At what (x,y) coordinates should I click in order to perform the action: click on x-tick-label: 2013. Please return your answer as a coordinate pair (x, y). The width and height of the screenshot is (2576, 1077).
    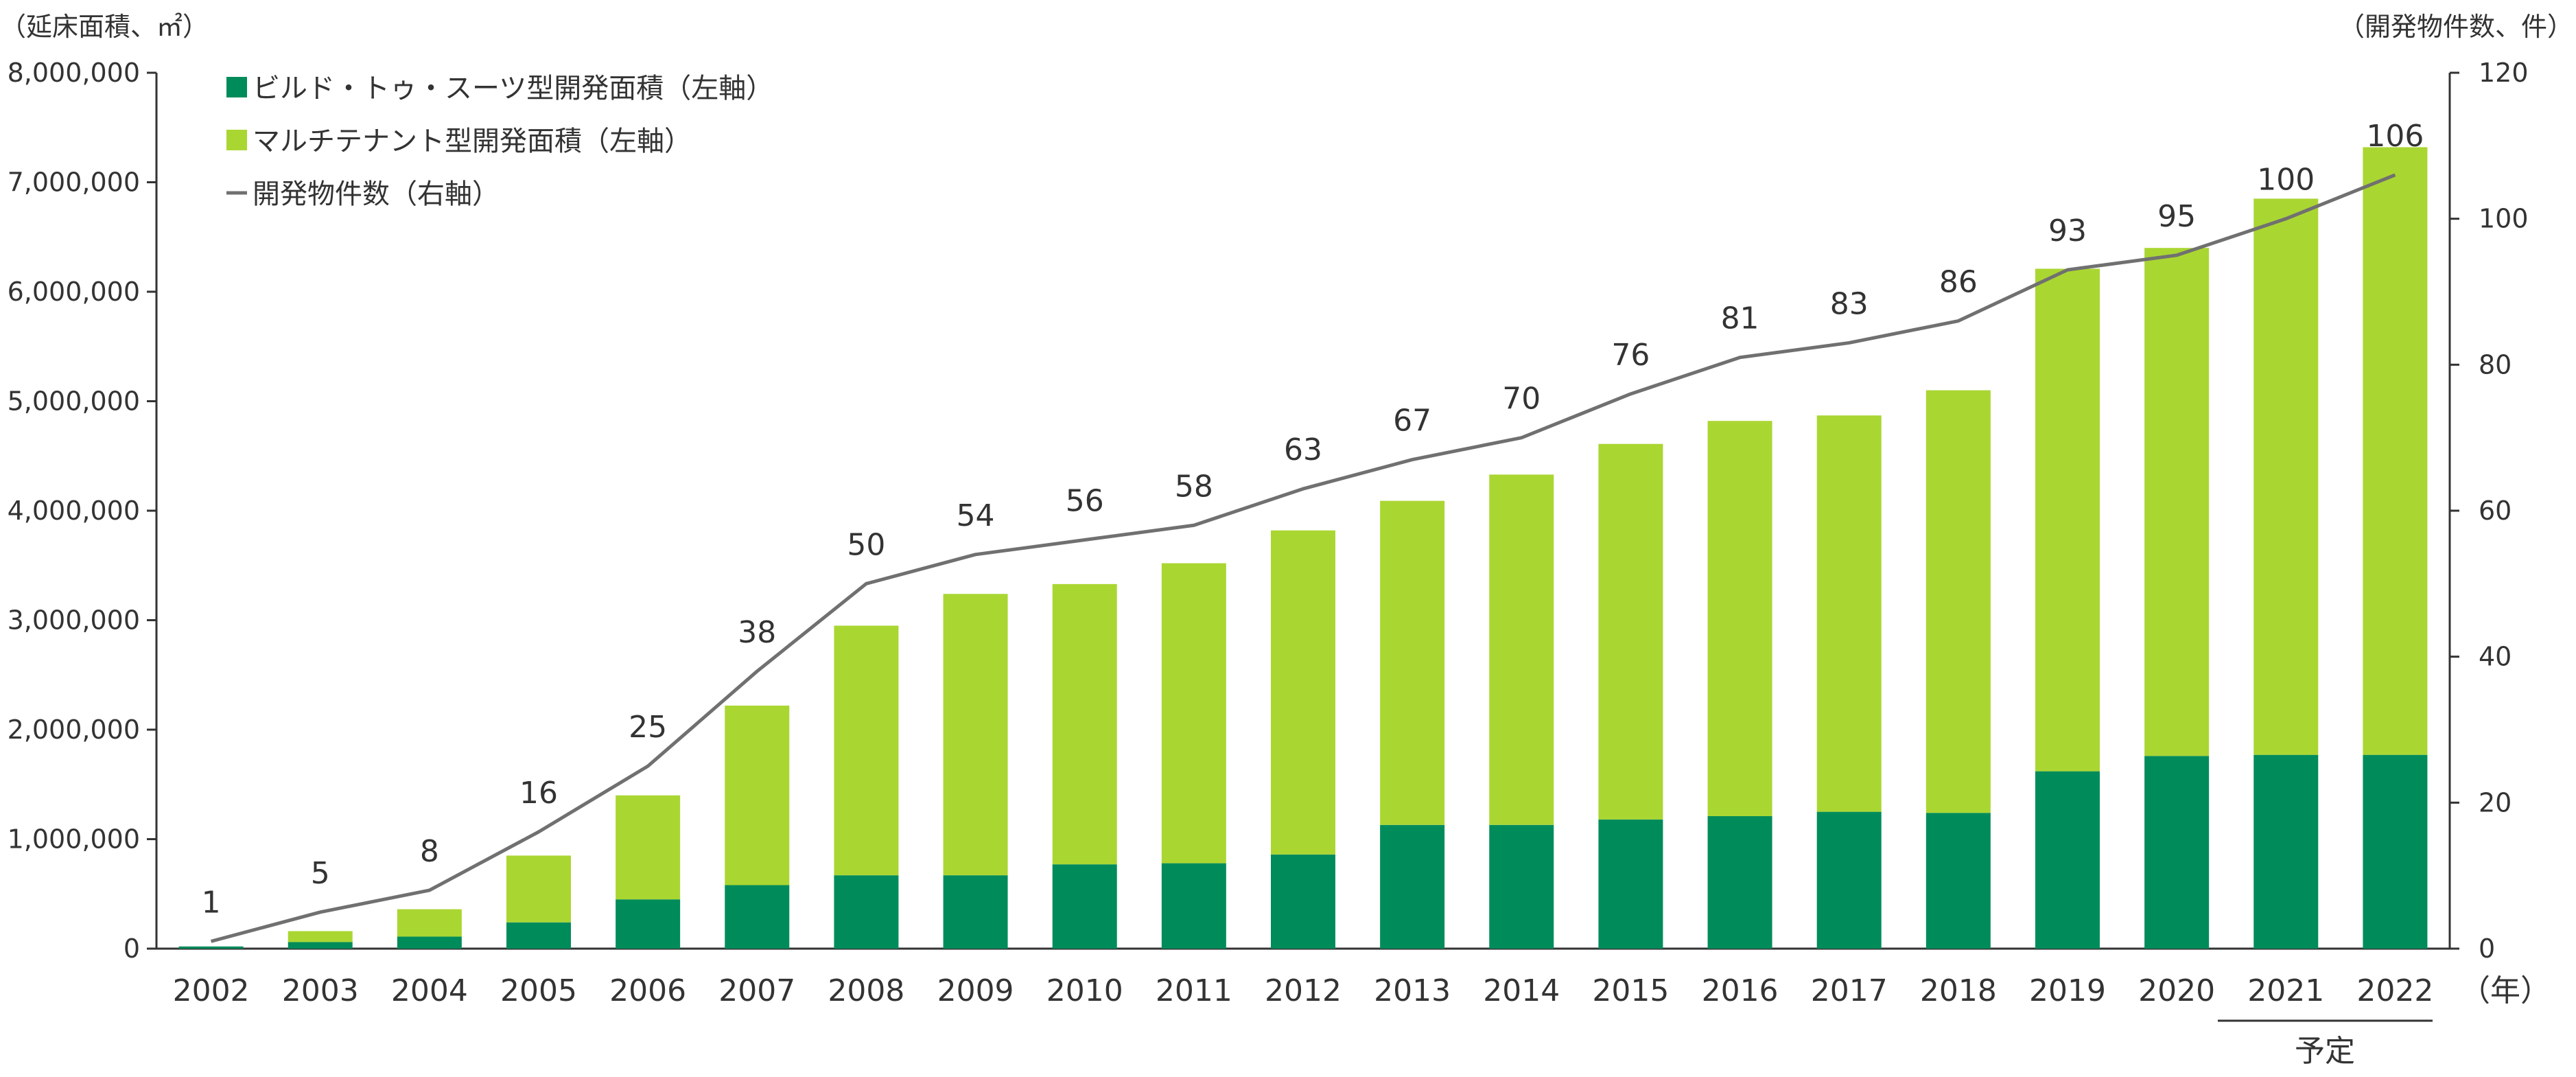
    Looking at the image, I should click on (1412, 990).